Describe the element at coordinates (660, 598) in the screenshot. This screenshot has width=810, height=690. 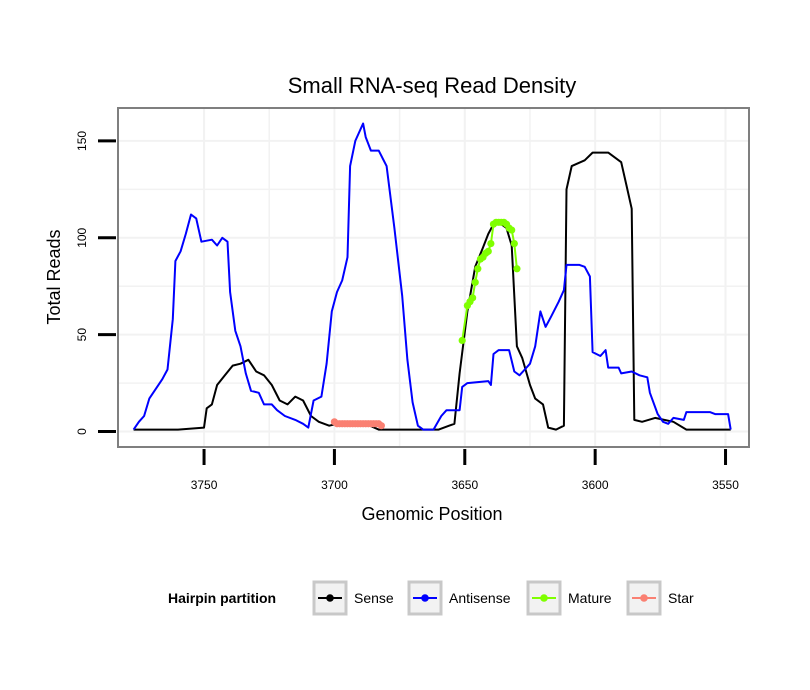
I see `legend-item-star: Star` at that location.